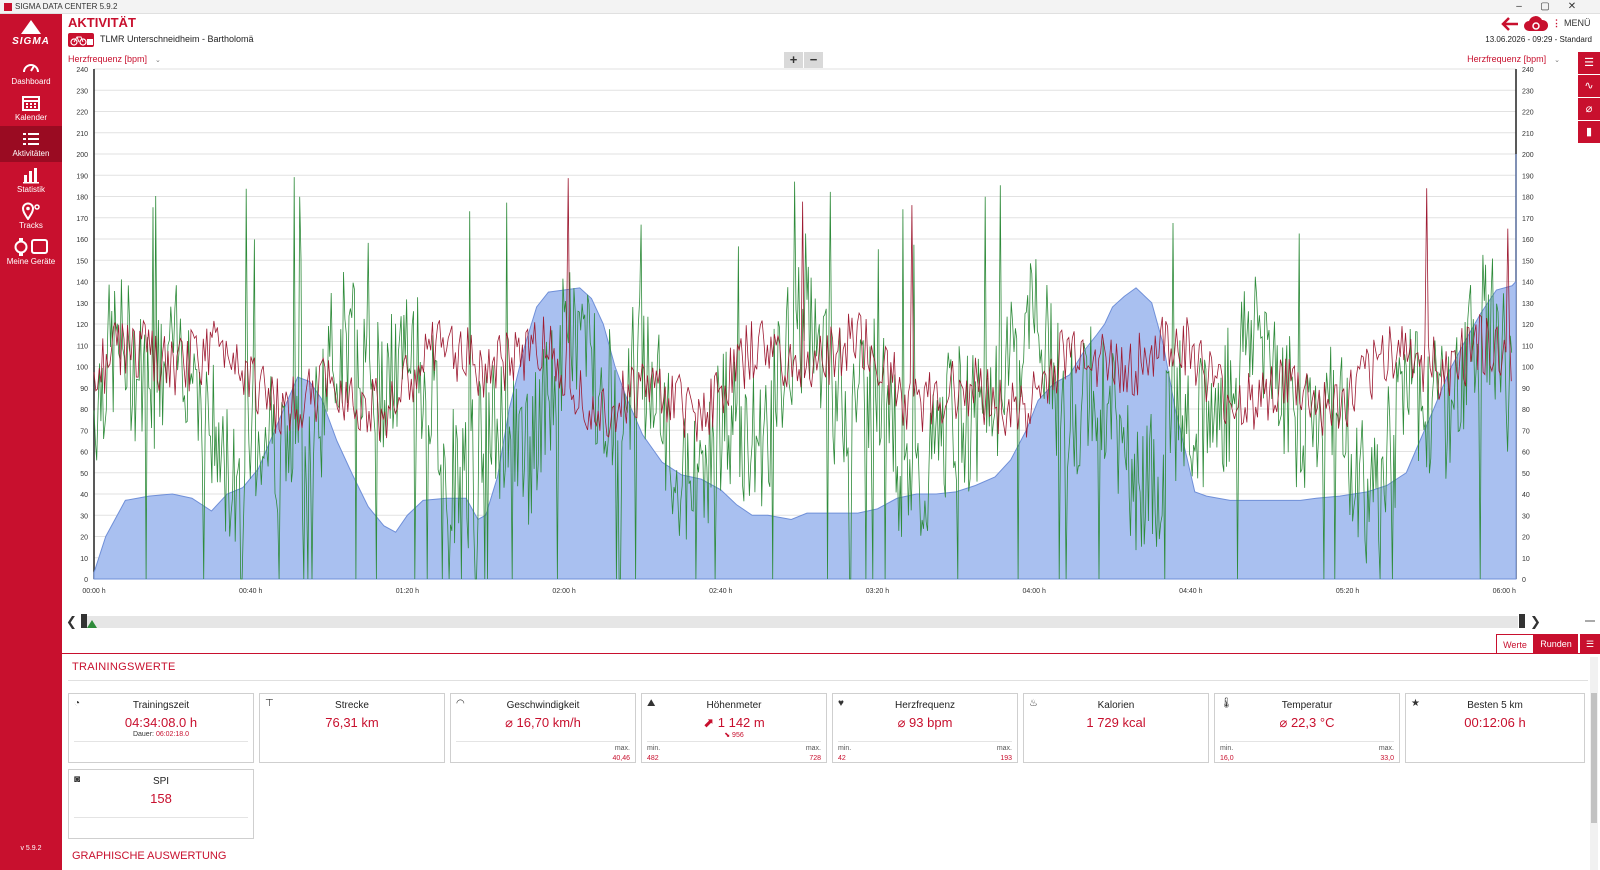 This screenshot has width=1600, height=870. Describe the element at coordinates (82, 261) in the screenshot. I see `y-tick-label: 150` at that location.